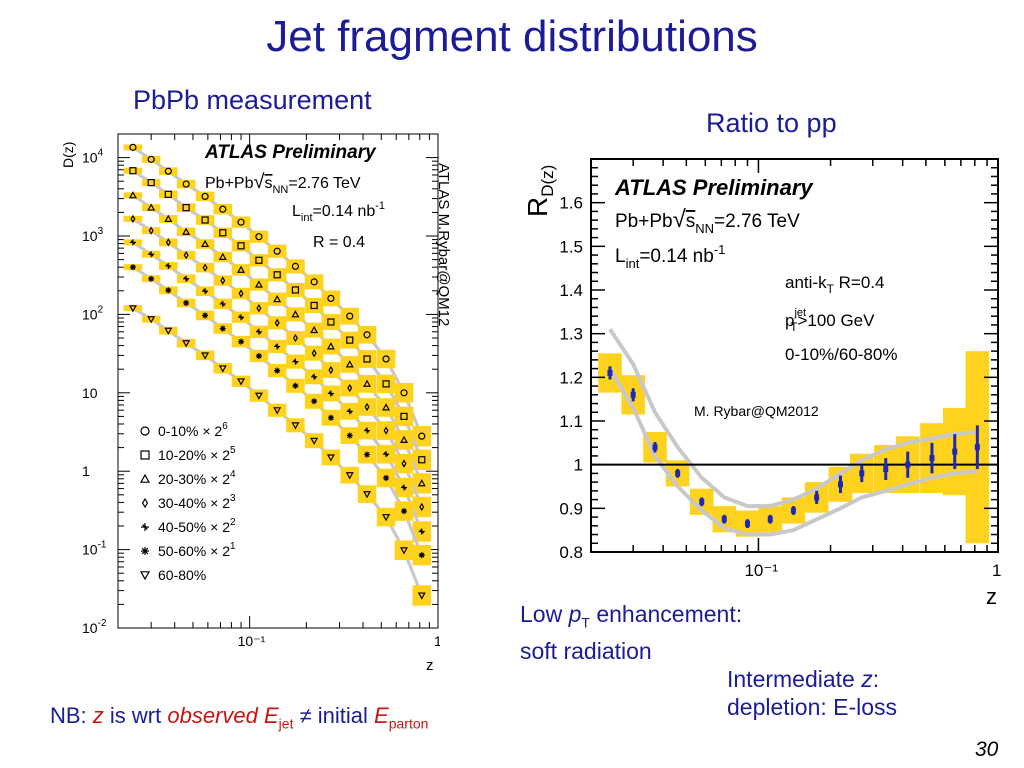 This screenshot has width=1024, height=768. I want to click on right-curve-lower, so click(793, 452).